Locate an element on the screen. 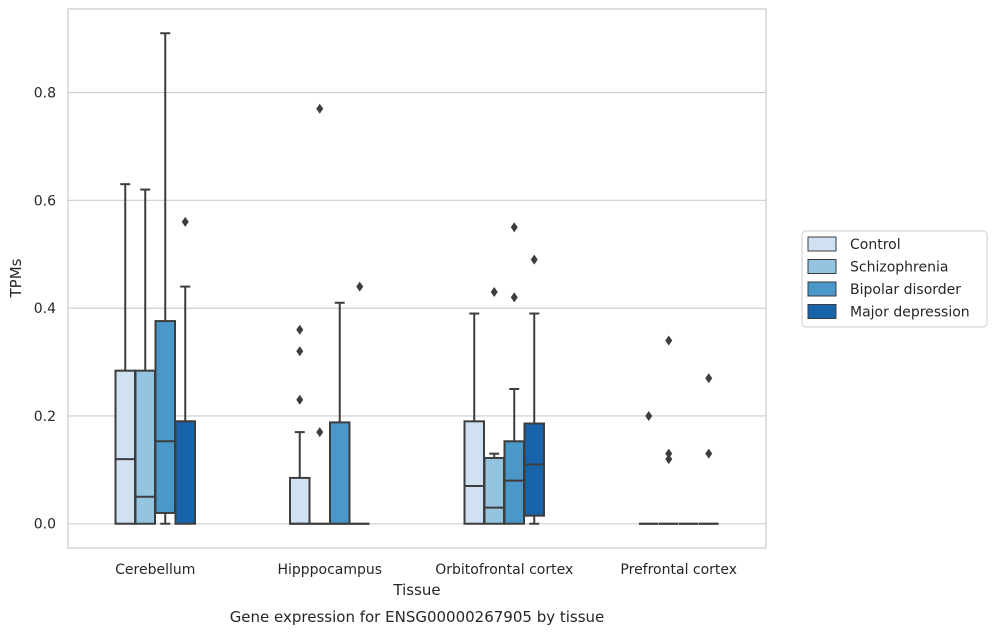  legend-frame is located at coordinates (894, 279).